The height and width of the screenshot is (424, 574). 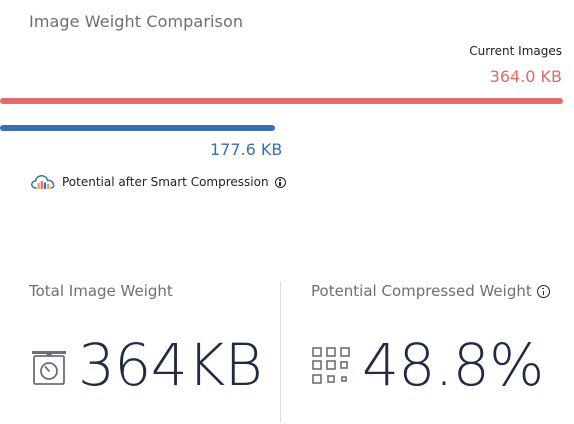 What do you see at coordinates (280, 352) in the screenshot?
I see `stats-divider` at bounding box center [280, 352].